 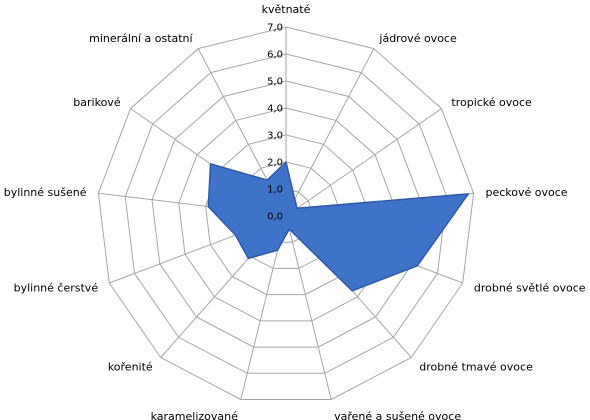 I want to click on tick-label-5: 5,0, so click(x=275, y=82).